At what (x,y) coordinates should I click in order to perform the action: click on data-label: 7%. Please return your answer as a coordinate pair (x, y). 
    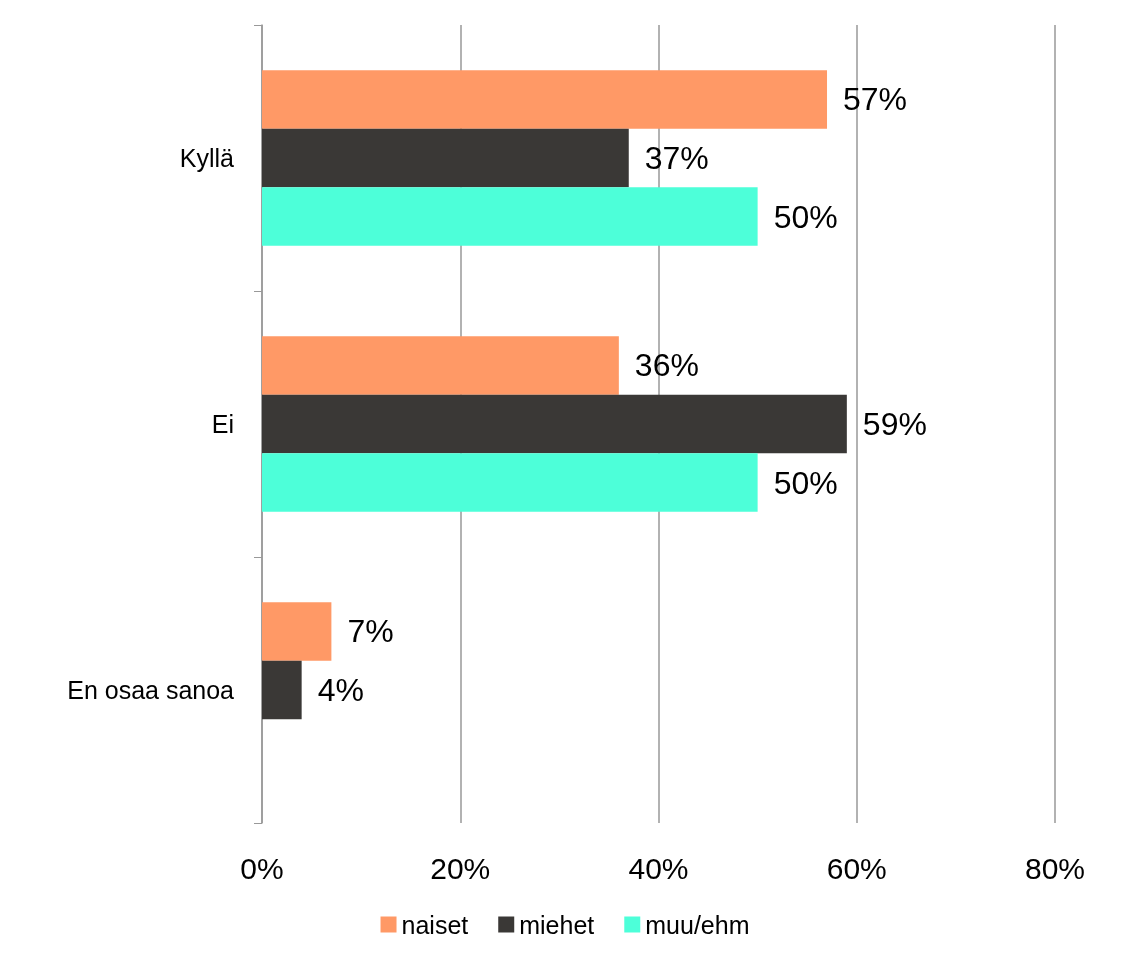
    Looking at the image, I should click on (370, 631).